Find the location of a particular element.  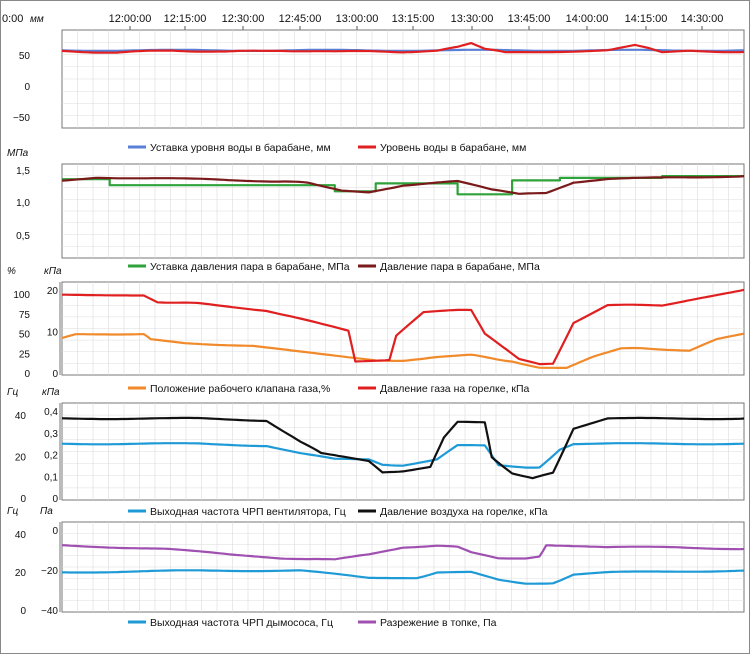

time-tick-label: 14:00:00 is located at coordinates (587, 19).